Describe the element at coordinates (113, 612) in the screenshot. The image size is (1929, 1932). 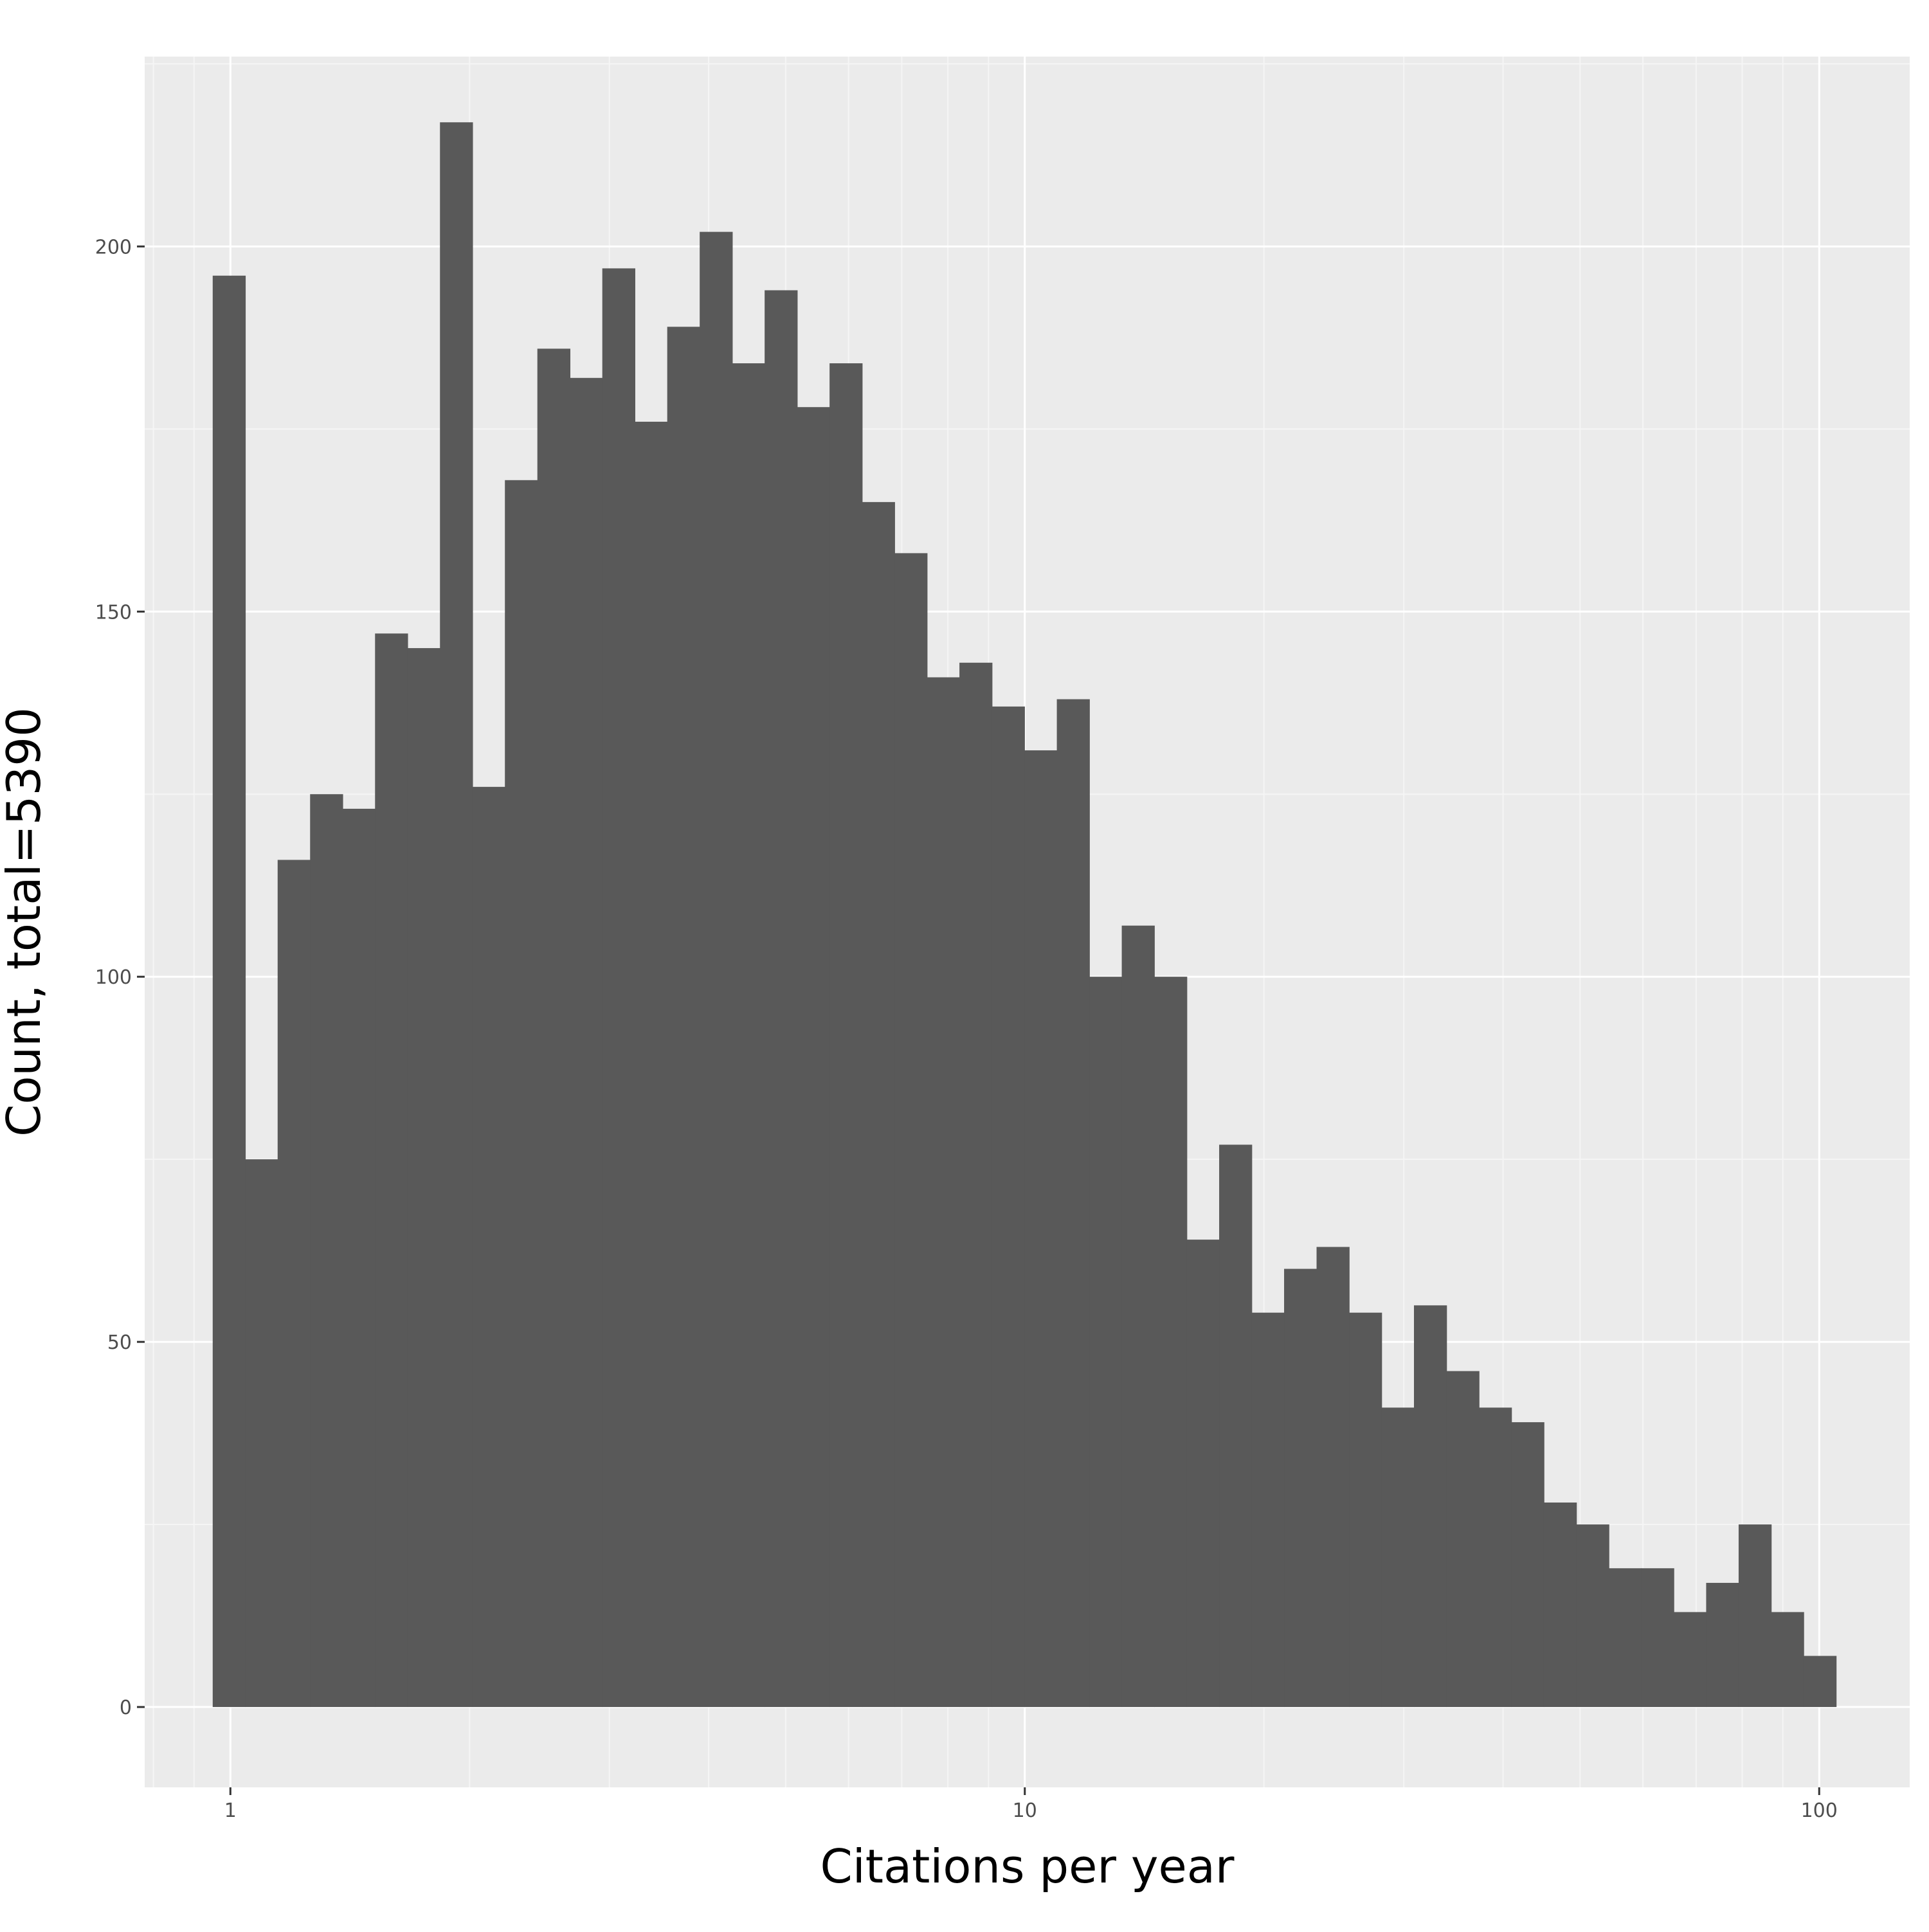
I see `y-tick-label: 150` at that location.